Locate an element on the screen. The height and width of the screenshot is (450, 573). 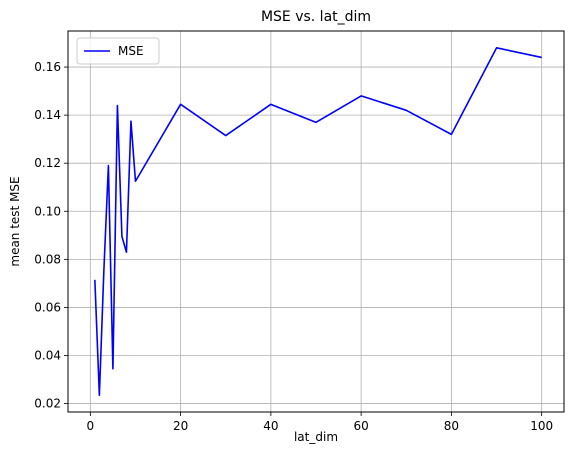
x-tick-label: 80 is located at coordinates (451, 426).